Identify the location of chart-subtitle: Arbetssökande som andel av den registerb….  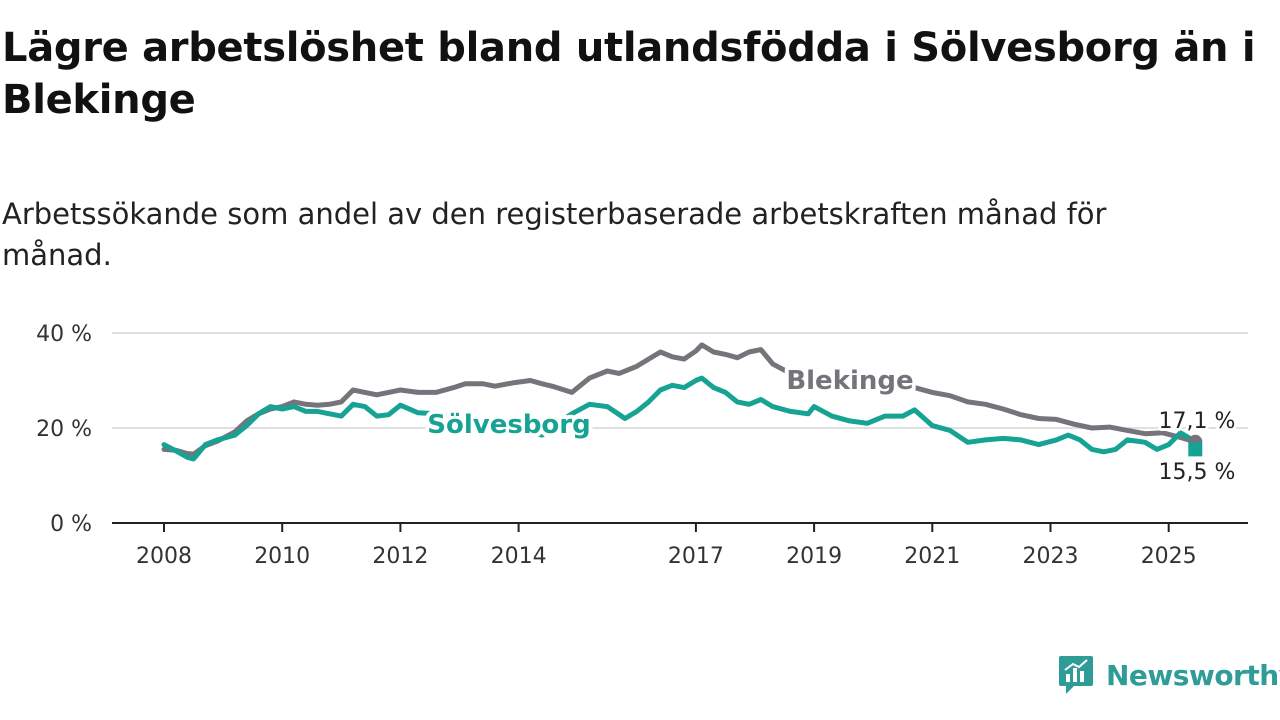
(554, 234).